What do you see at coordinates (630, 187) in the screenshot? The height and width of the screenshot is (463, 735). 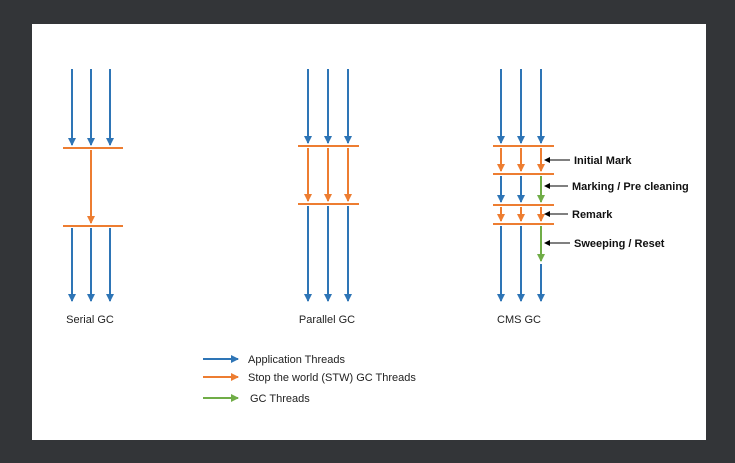 I see `marking-pre-cleaning-label: Marking / Pre cleaning` at bounding box center [630, 187].